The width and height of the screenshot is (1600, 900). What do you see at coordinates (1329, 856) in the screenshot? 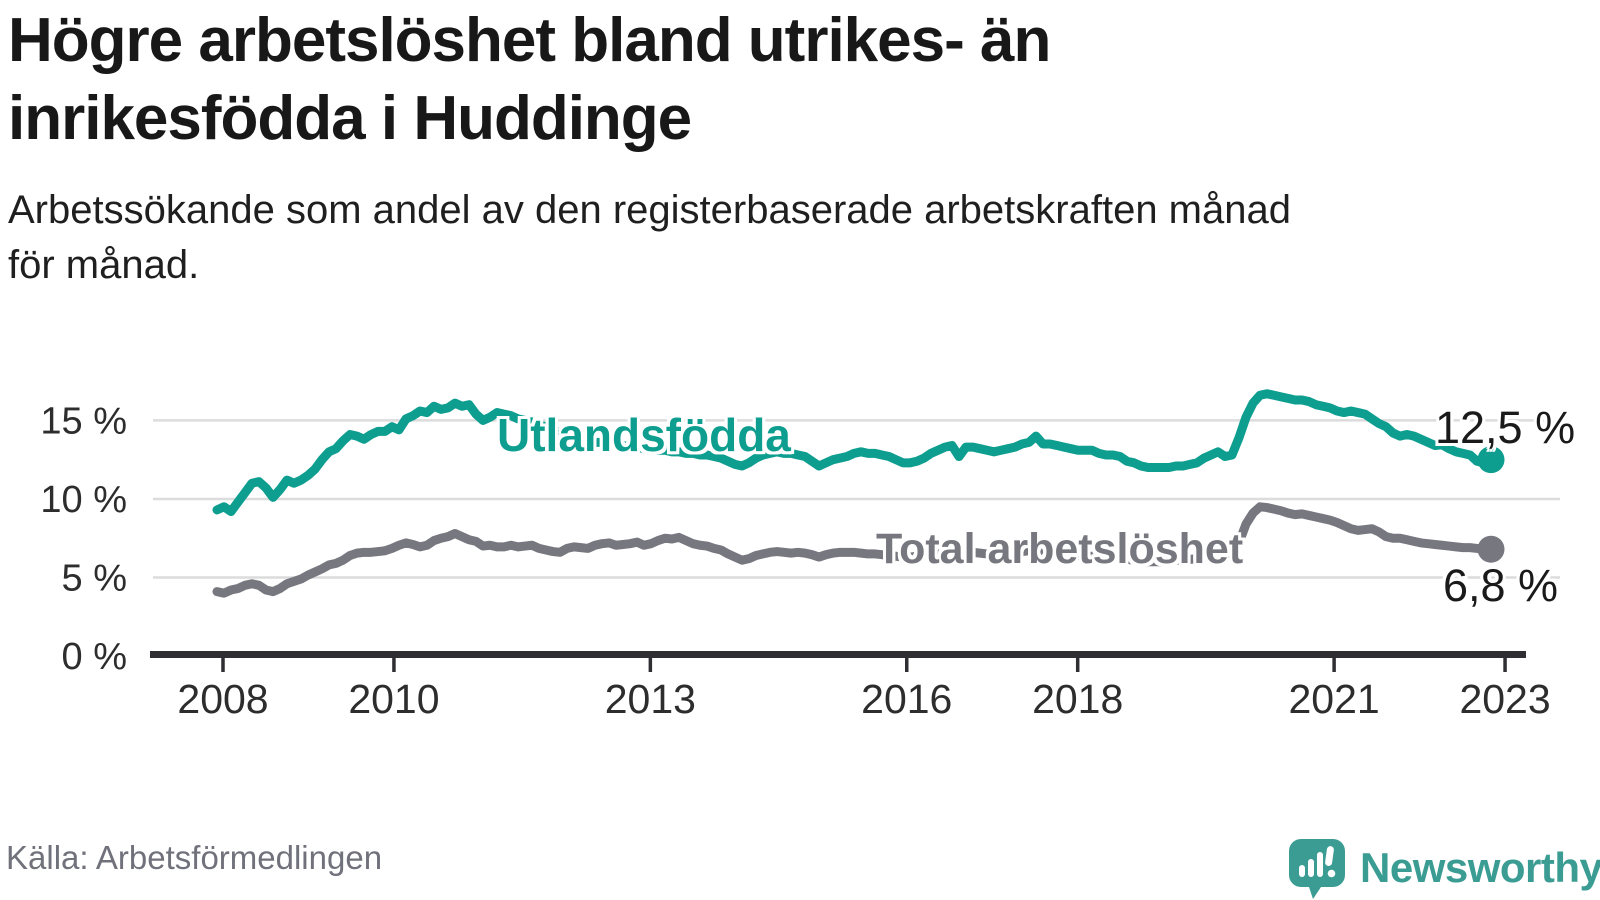
I see `logo-exclamation-bar` at bounding box center [1329, 856].